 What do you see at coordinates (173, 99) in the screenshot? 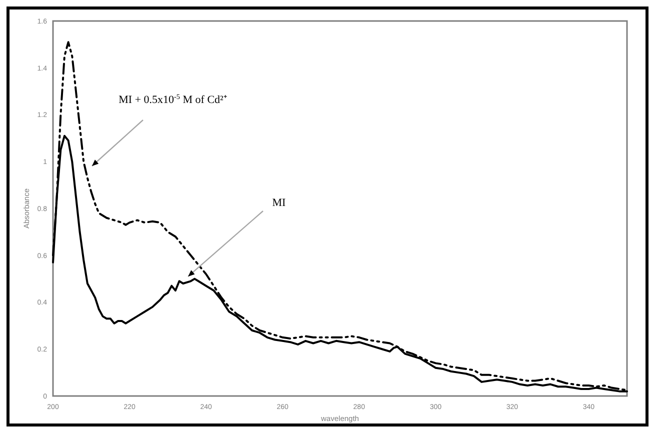
I see `annotation: MI + 0.5x10$^{-5}$ M of Cd²⁺` at bounding box center [173, 99].